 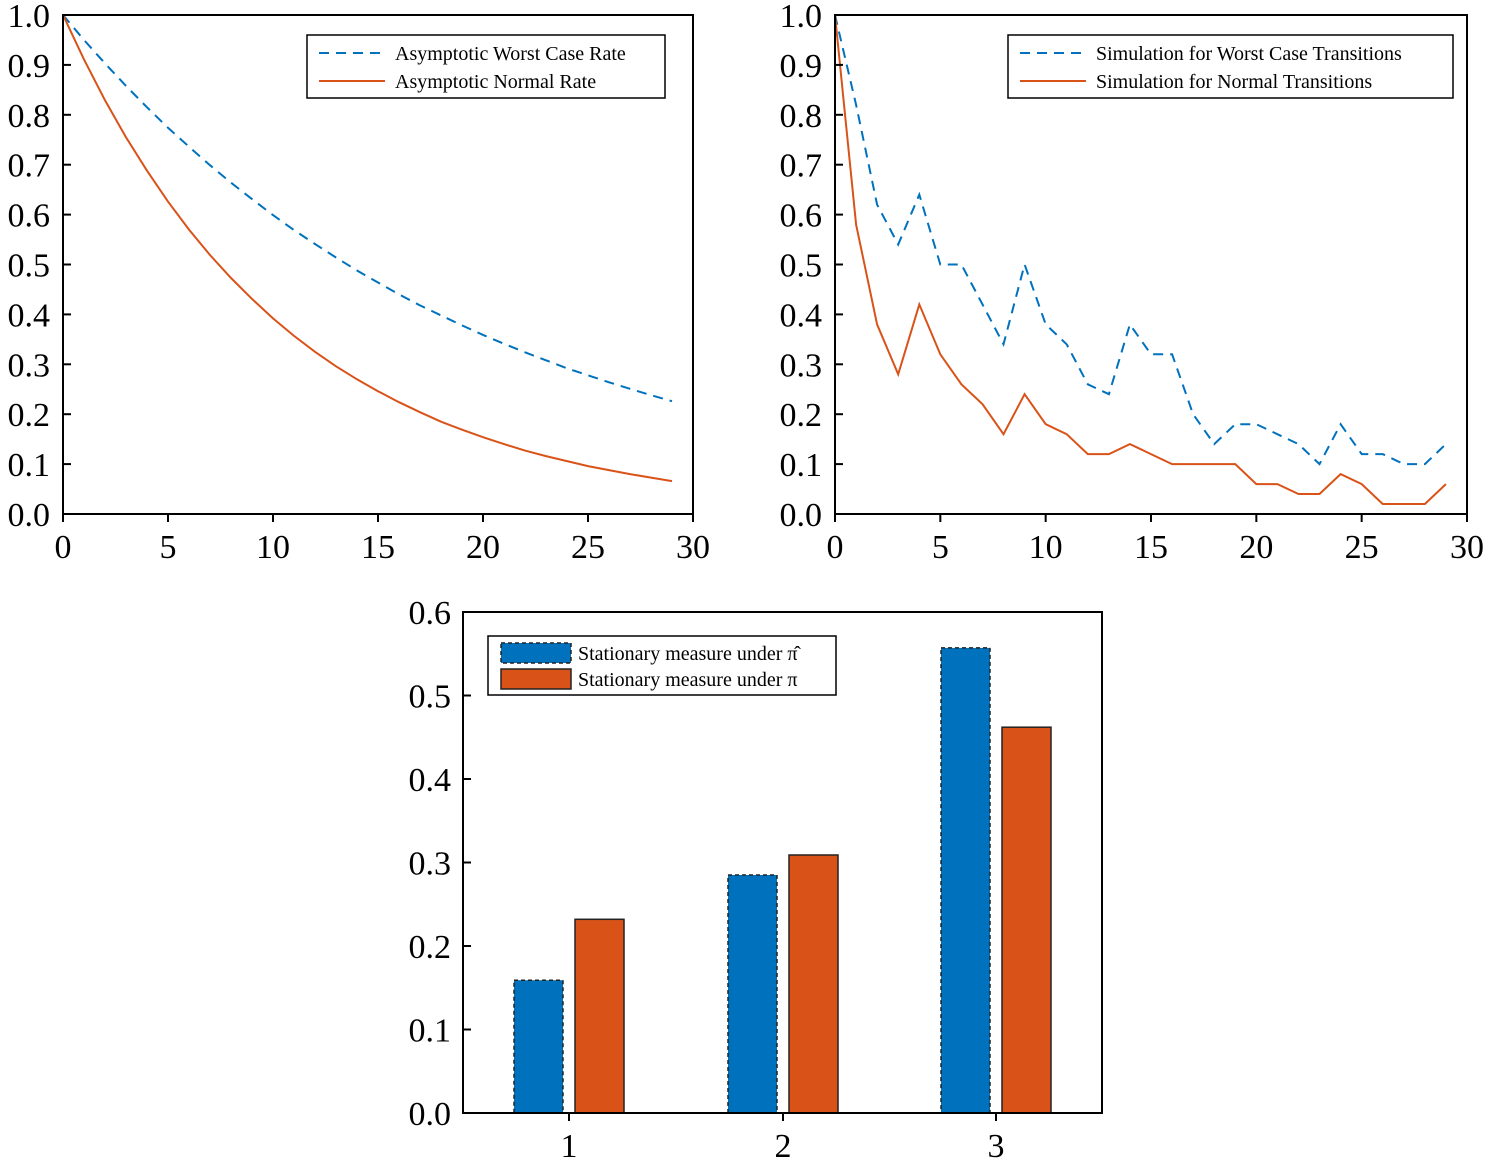 What do you see at coordinates (1234, 82) in the screenshot?
I see `legend-label: Simulation for Normal Transitions` at bounding box center [1234, 82].